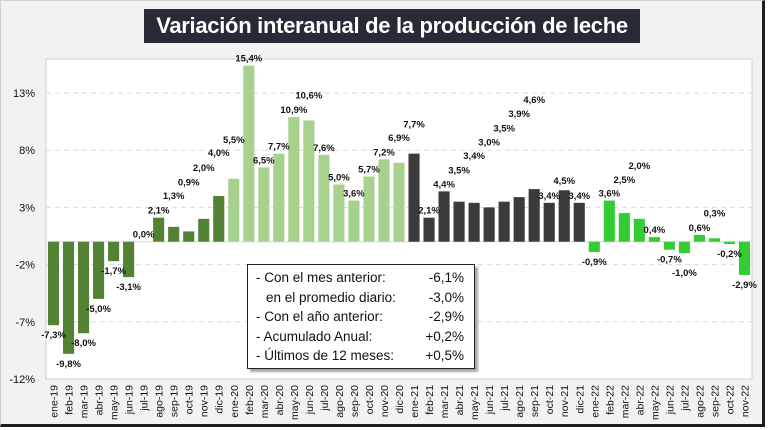  I want to click on summary-row-month: - Con el mes anterior: -6,1%, so click(365, 278).